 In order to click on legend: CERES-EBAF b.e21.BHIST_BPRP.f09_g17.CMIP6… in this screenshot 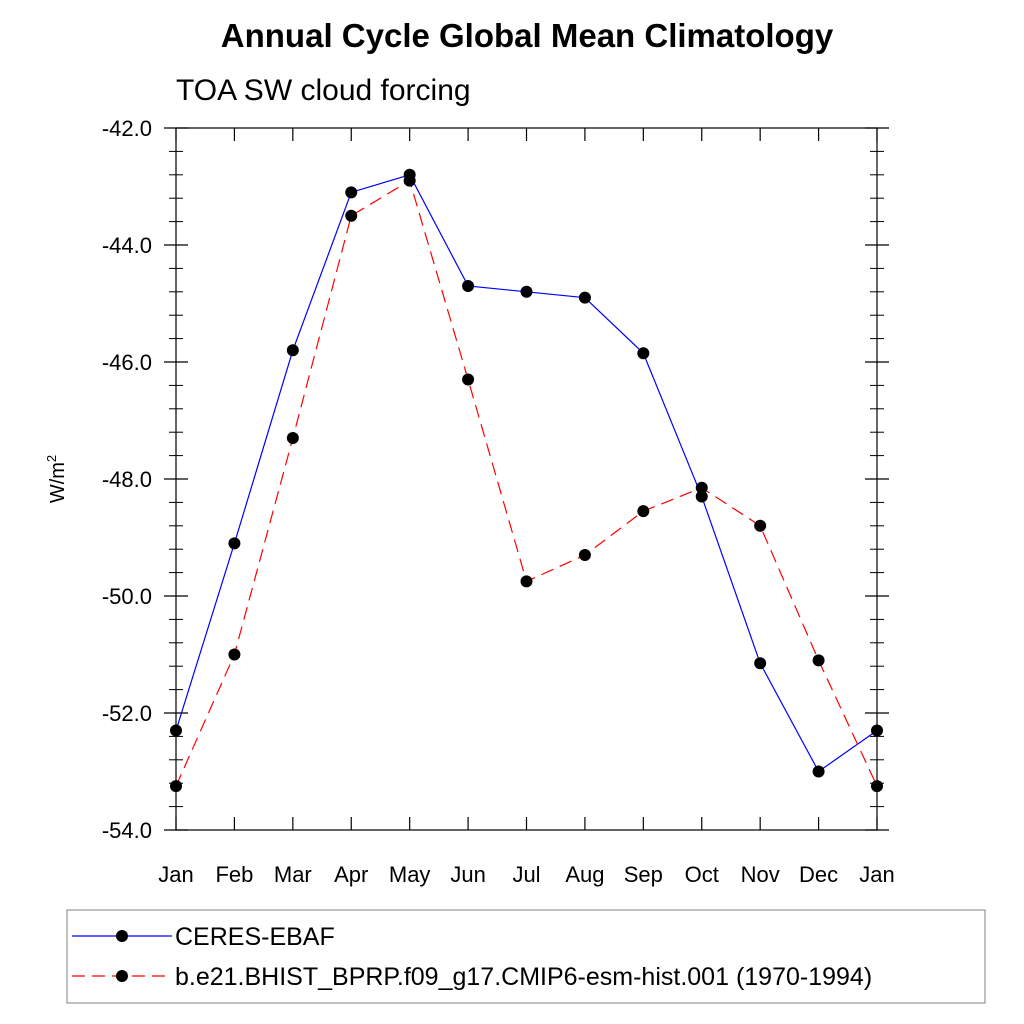, I will do `click(472, 957)`.